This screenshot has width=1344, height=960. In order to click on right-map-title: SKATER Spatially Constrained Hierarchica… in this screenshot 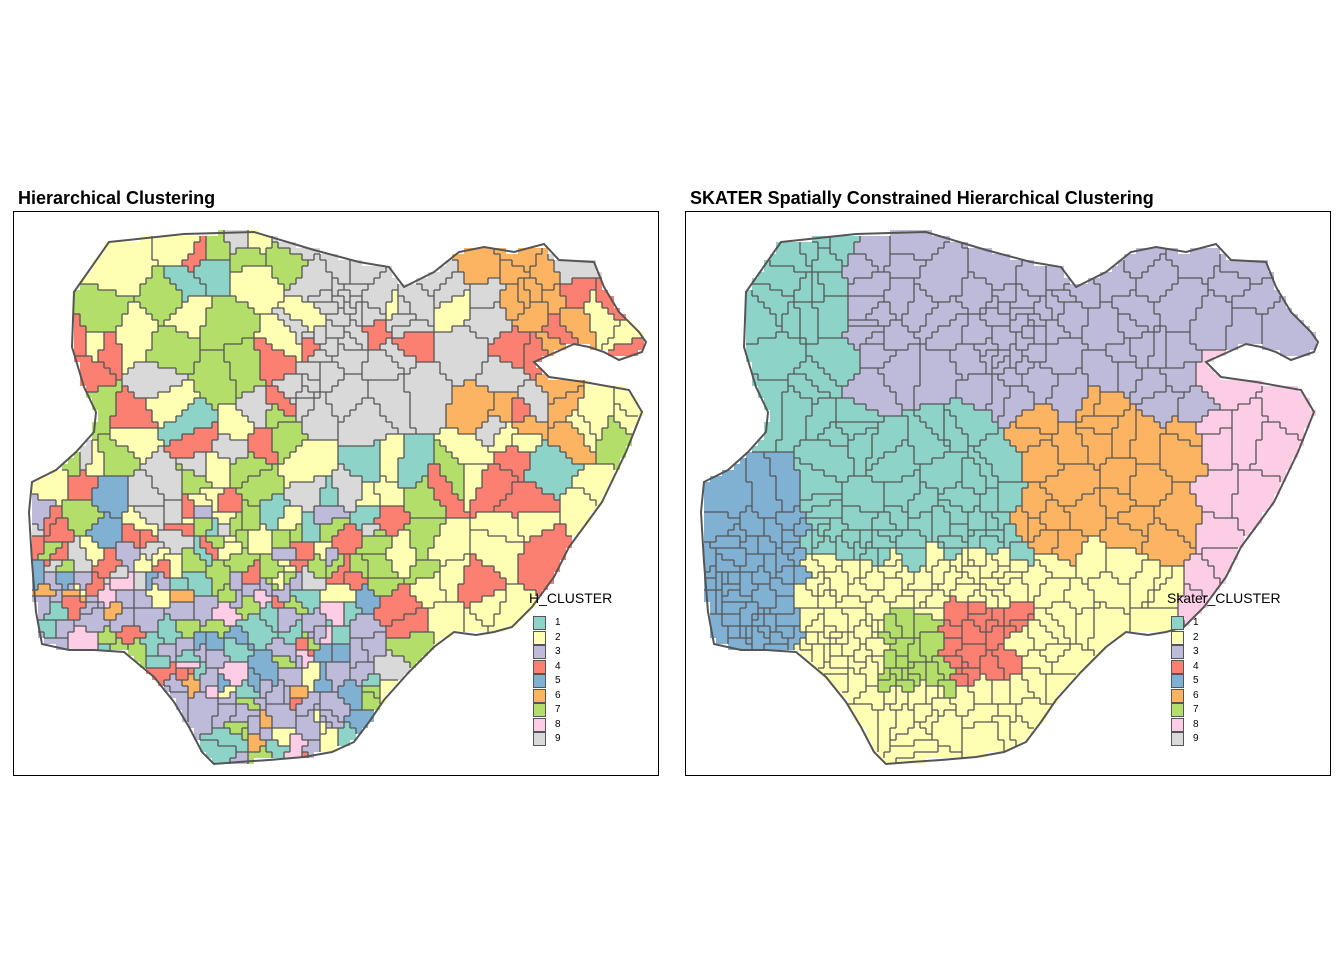, I will do `click(922, 198)`.